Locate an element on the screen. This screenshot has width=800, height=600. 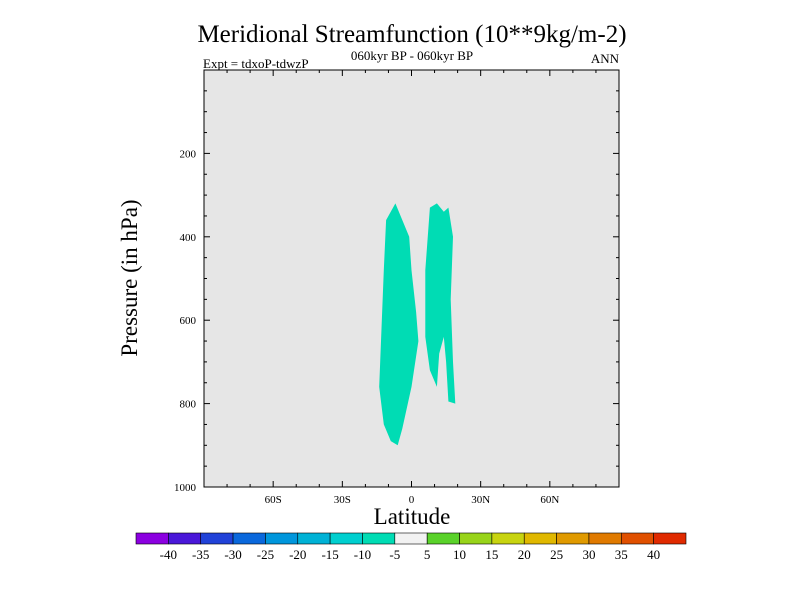
x-tick-label: 0 is located at coordinates (412, 500).